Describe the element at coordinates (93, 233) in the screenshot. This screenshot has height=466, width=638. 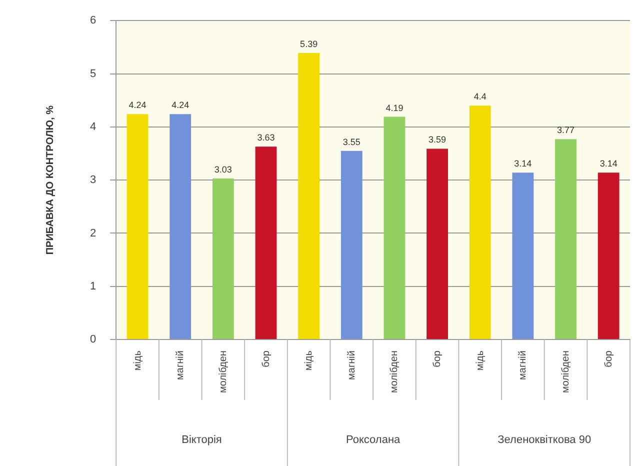
I see `y-tick-label: 2` at that location.